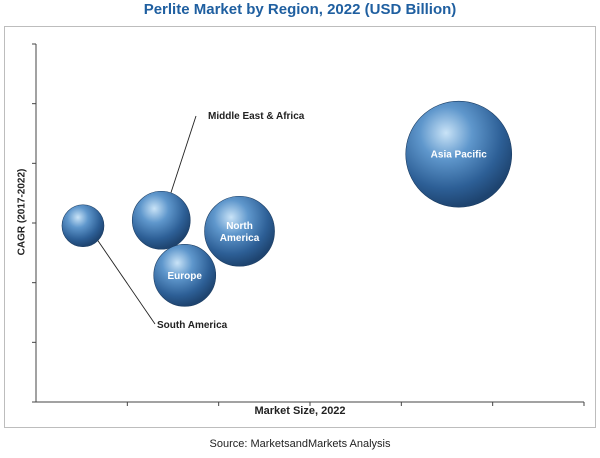 The height and width of the screenshot is (458, 600). I want to click on bubble-north-america, so click(239, 231).